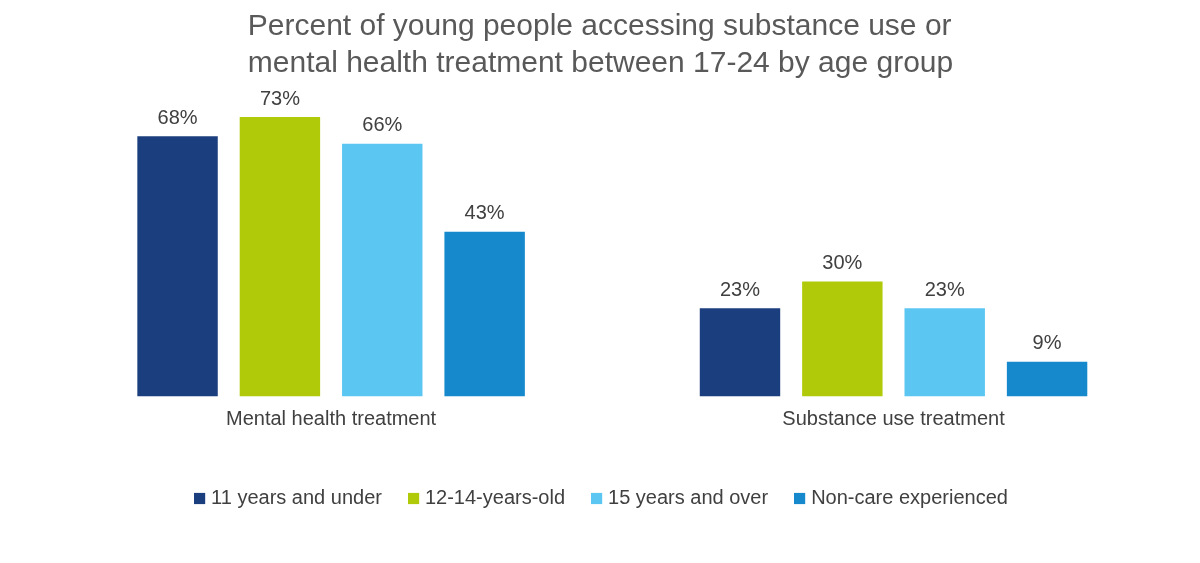  I want to click on chart-title: Percent of young people accessing substance use or mental health treatment between 17-24 by age group, so click(600, 43).